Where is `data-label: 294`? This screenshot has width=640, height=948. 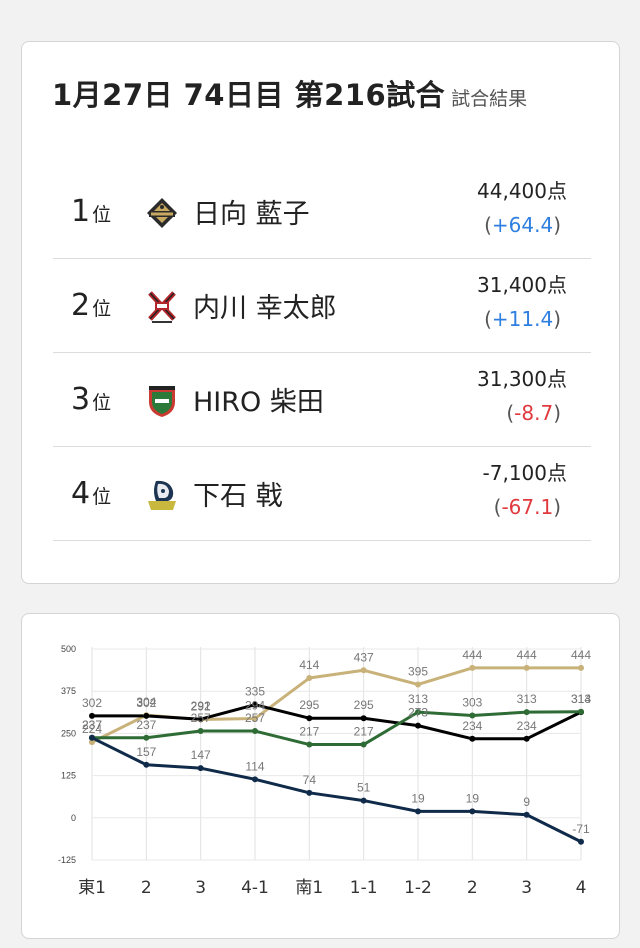 data-label: 294 is located at coordinates (255, 706).